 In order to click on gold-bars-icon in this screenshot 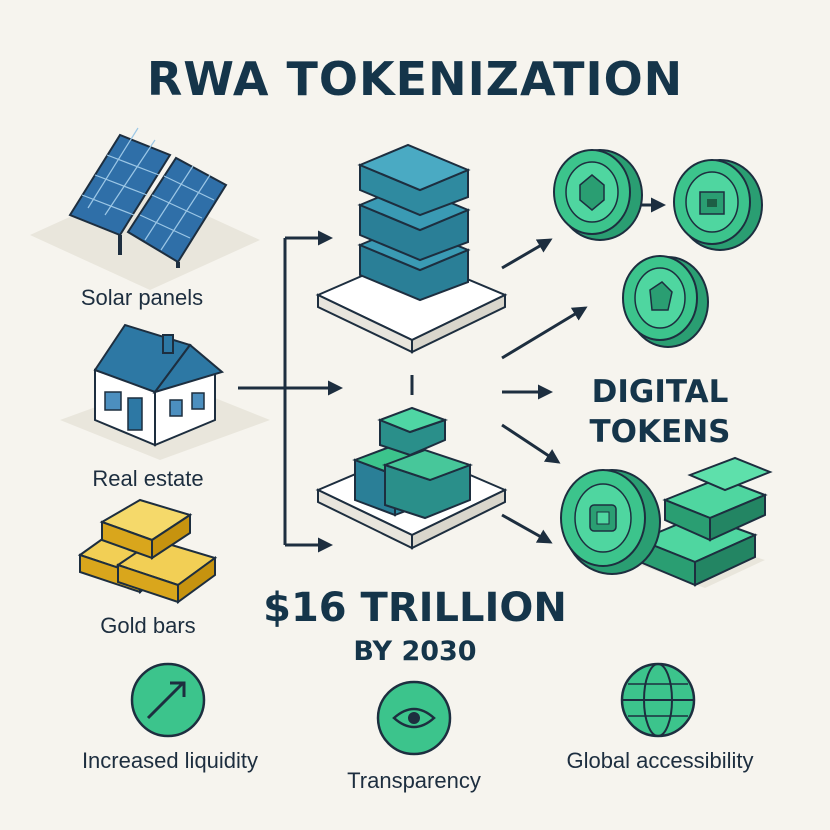, I will do `click(147, 551)`.